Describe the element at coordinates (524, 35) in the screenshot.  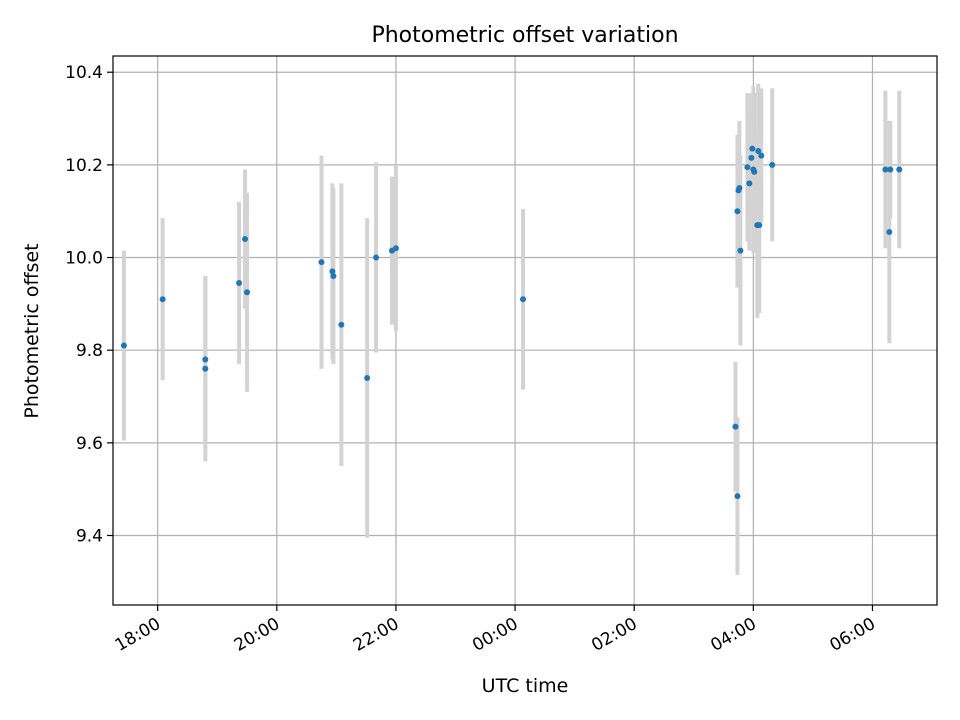
I see `chart-title: Photometric offset variation` at that location.